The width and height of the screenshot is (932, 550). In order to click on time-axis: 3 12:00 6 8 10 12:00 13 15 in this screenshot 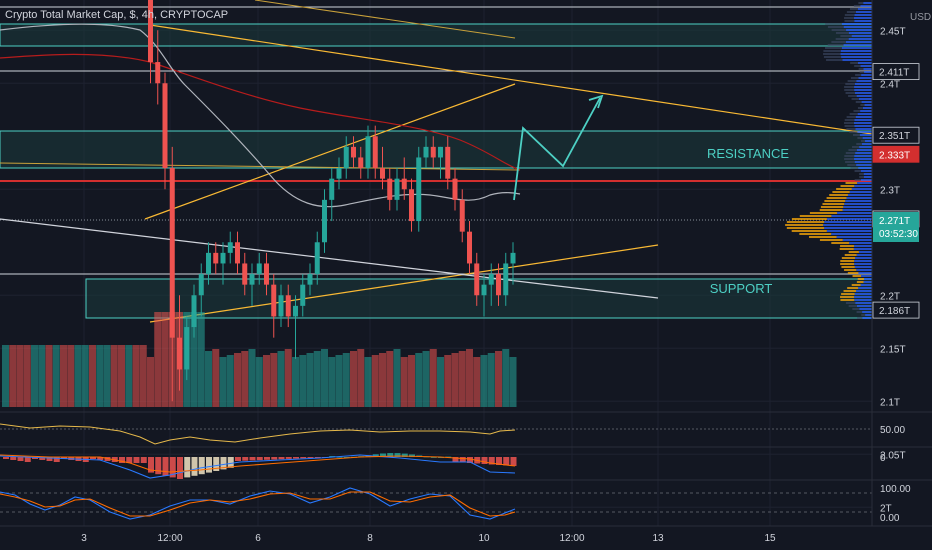, I will do `click(428, 538)`.